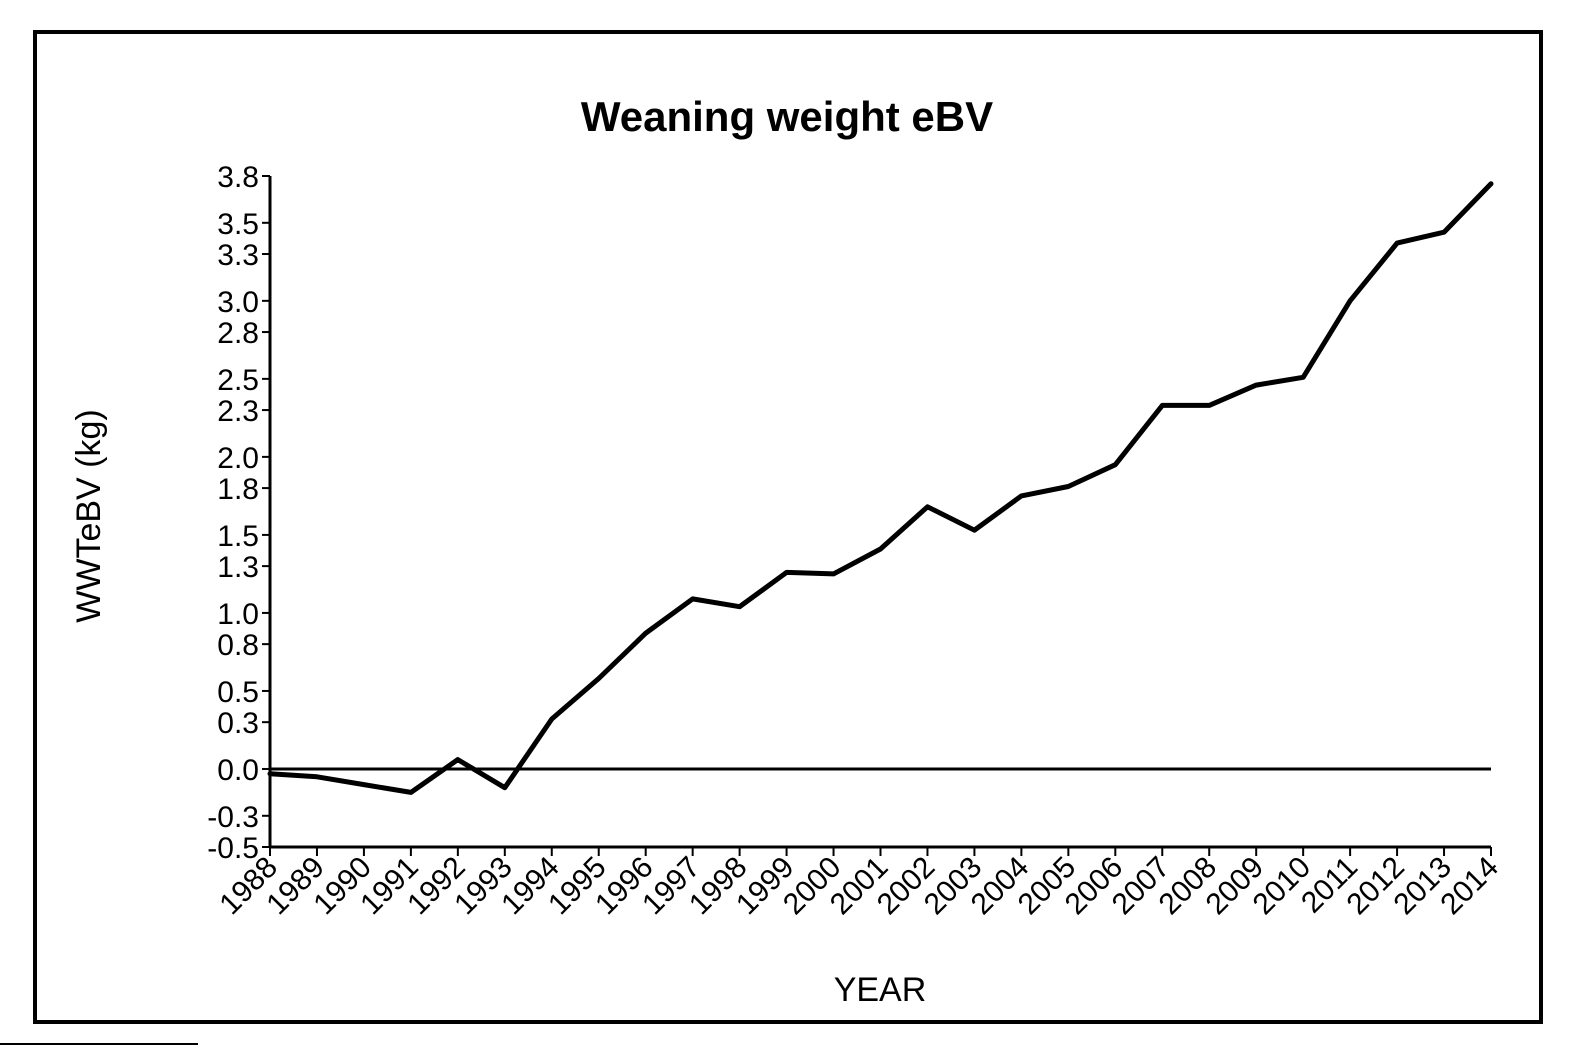 This screenshot has height=1049, width=1576. What do you see at coordinates (99, 1044) in the screenshot?
I see `bottom-rule` at bounding box center [99, 1044].